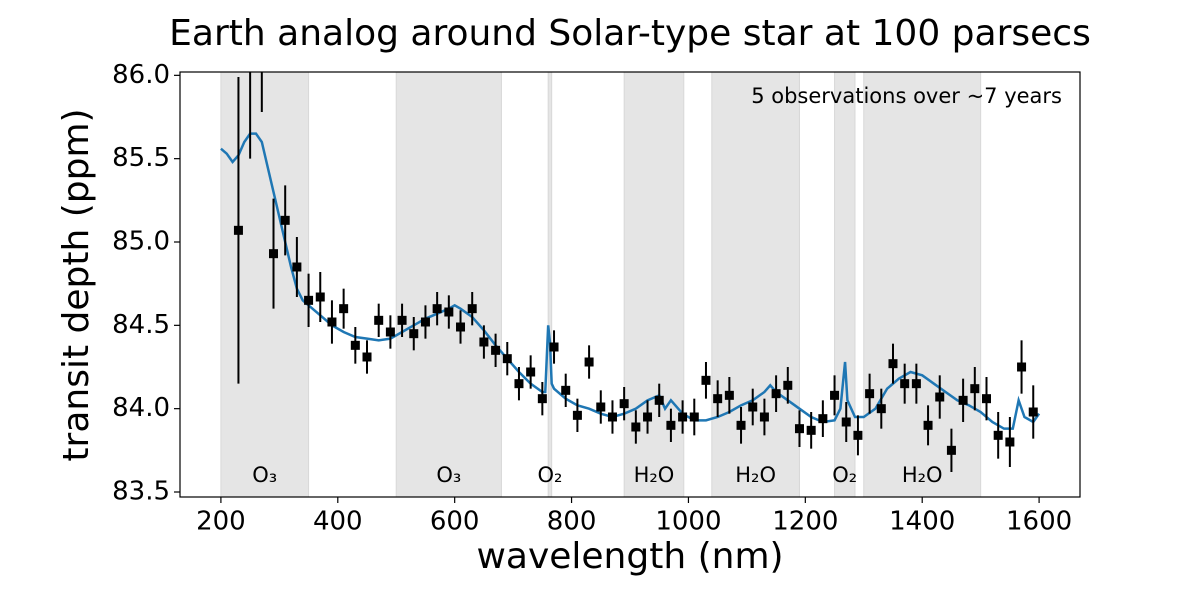 The height and width of the screenshot is (600, 1200). Describe the element at coordinates (141, 75) in the screenshot. I see `y-tick-label: 86.0` at that location.